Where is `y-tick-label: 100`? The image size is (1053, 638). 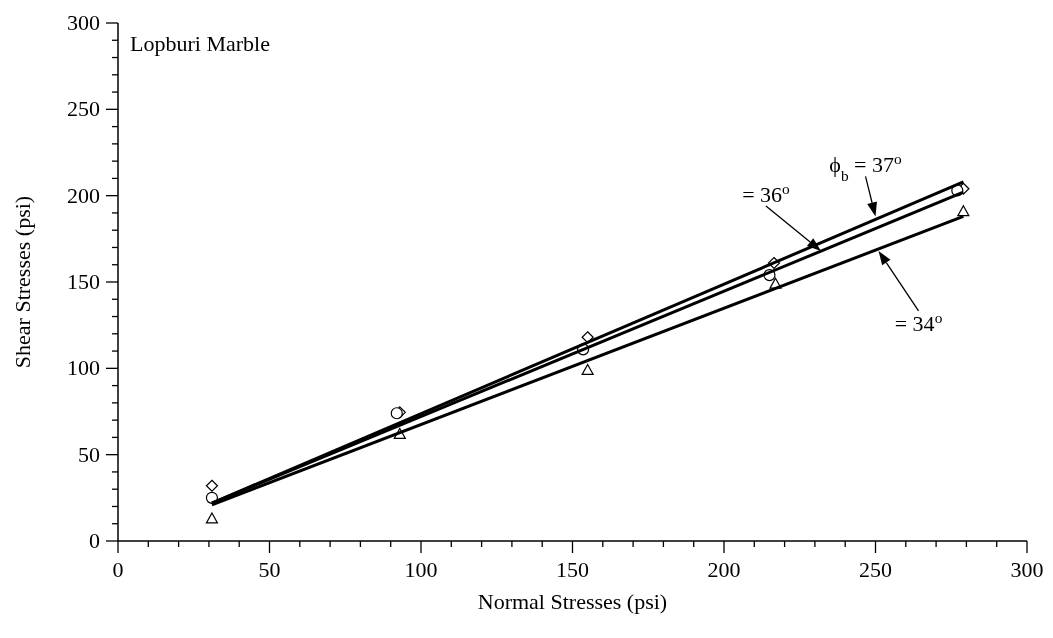 y-tick-label: 100 is located at coordinates (83, 368).